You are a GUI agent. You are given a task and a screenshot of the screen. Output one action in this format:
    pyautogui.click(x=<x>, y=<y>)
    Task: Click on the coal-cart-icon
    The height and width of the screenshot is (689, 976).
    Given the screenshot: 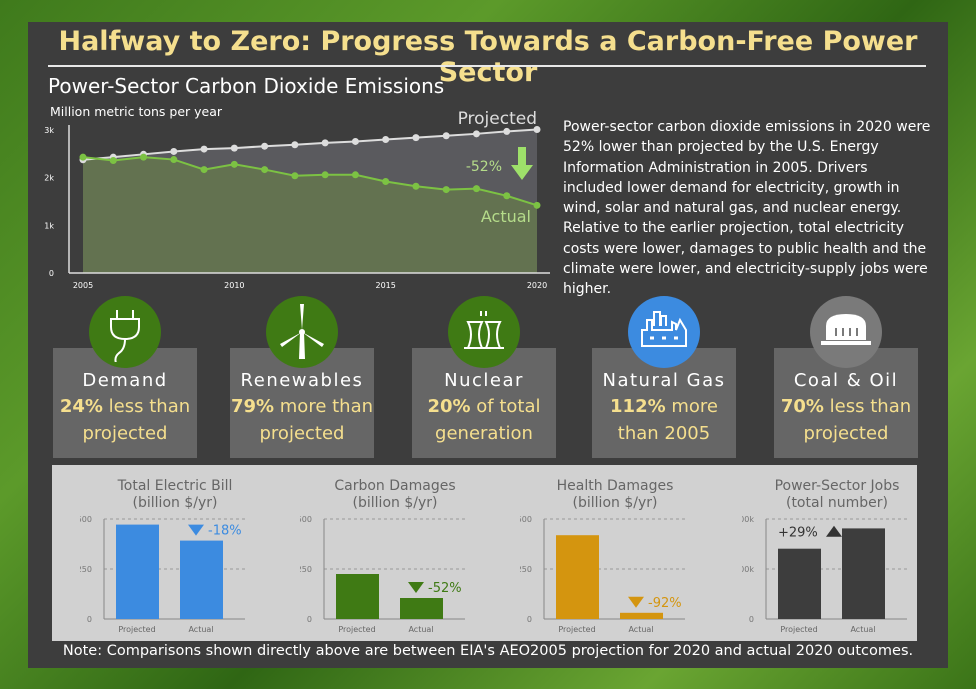 What is the action you would take?
    pyautogui.click(x=846, y=329)
    